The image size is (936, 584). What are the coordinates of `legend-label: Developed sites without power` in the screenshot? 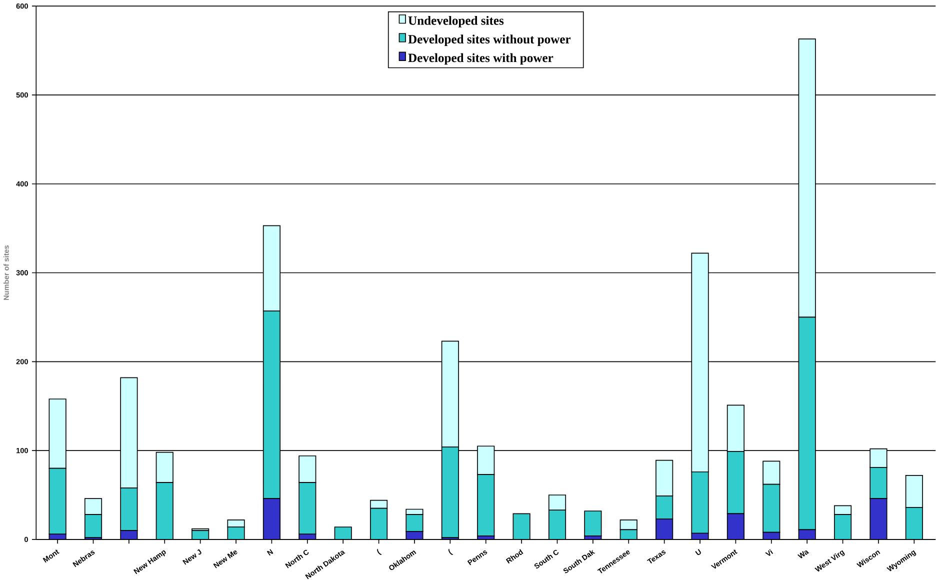 It's located at (489, 40).